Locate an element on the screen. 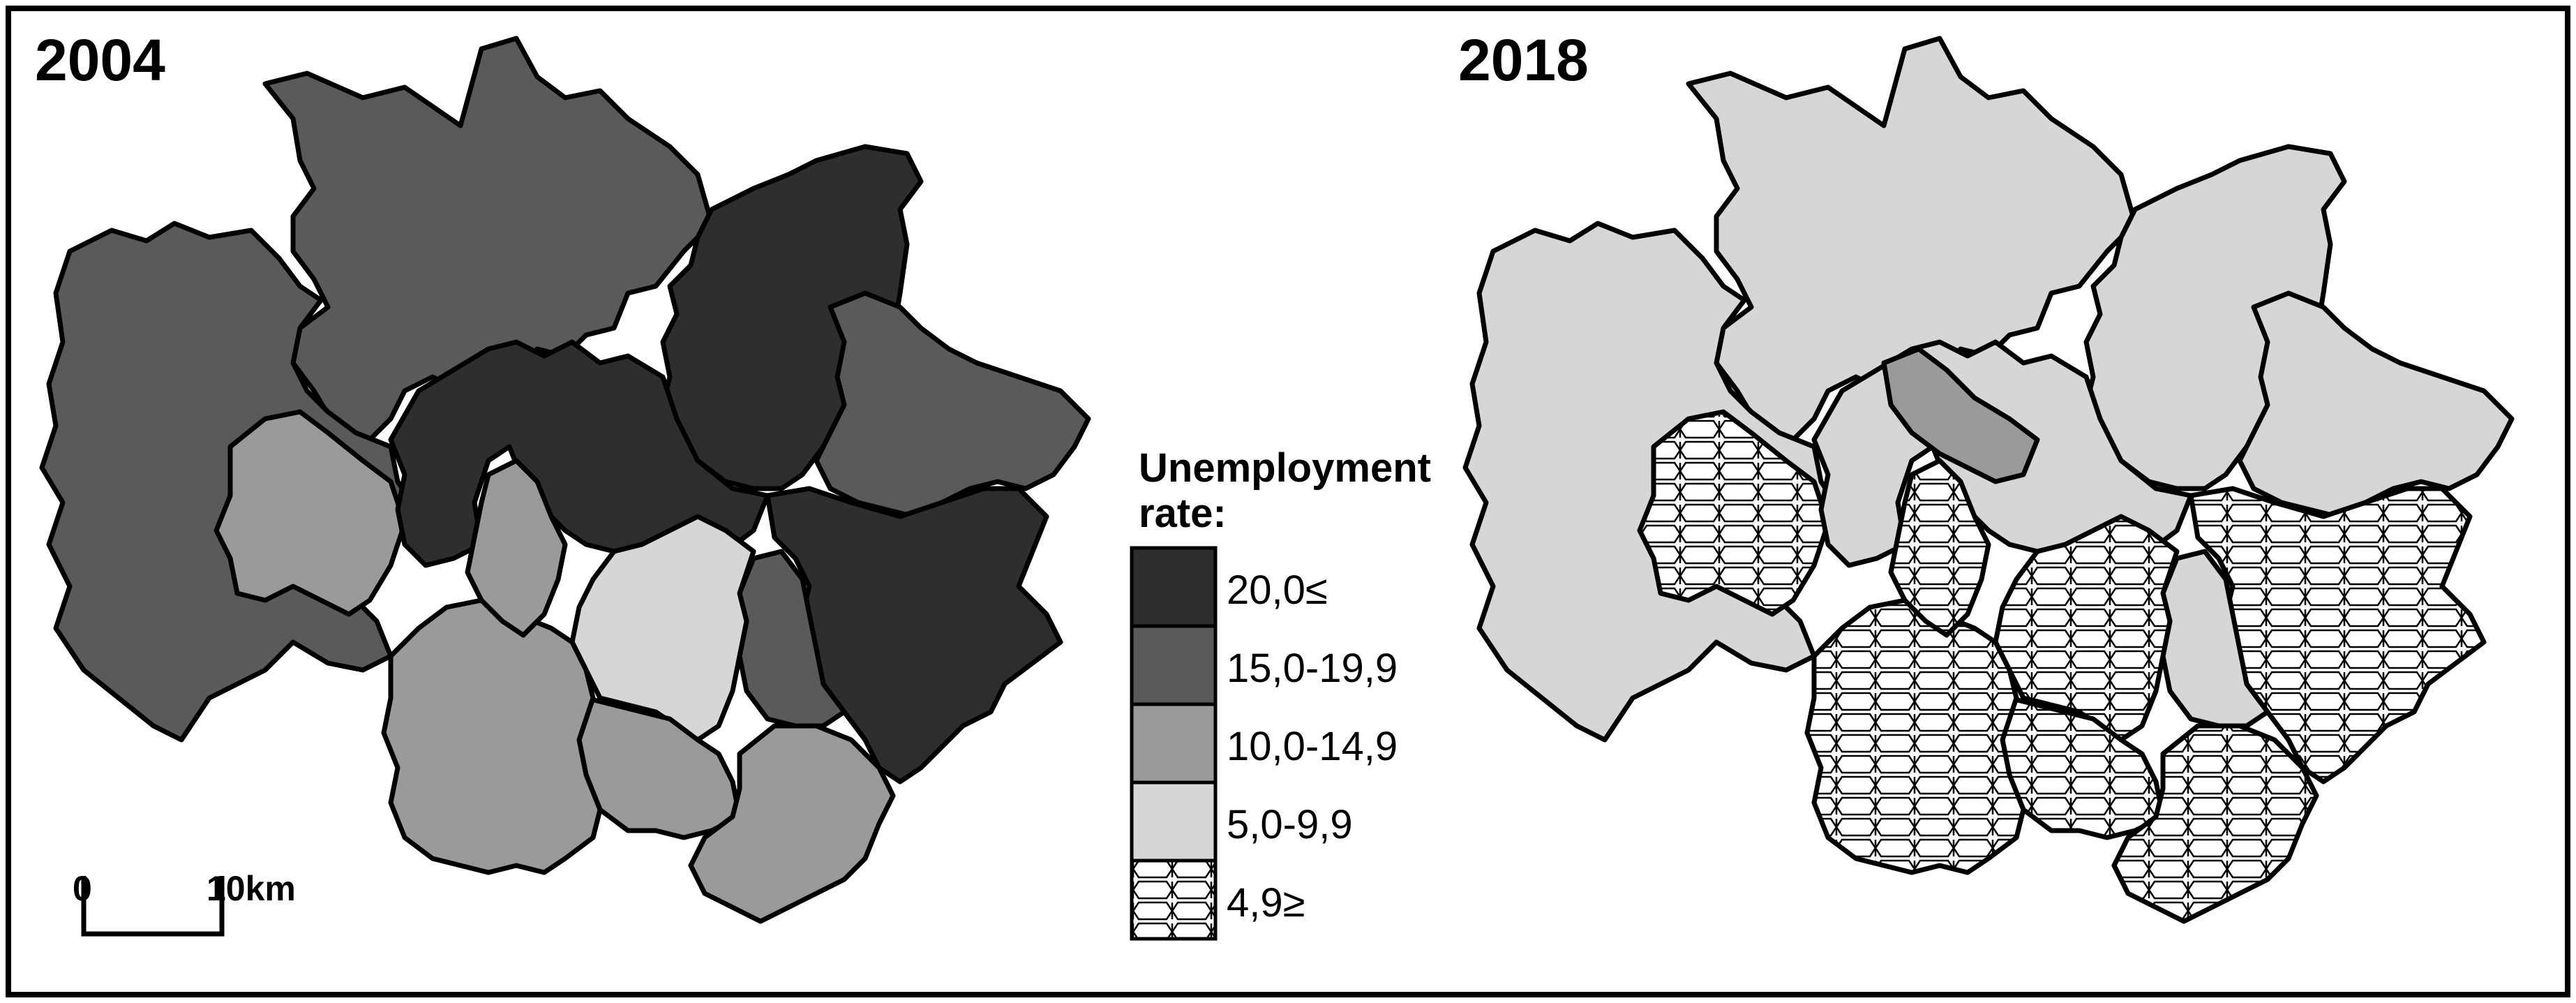 The width and height of the screenshot is (2576, 1003). region-2004-east is located at coordinates (952, 404).